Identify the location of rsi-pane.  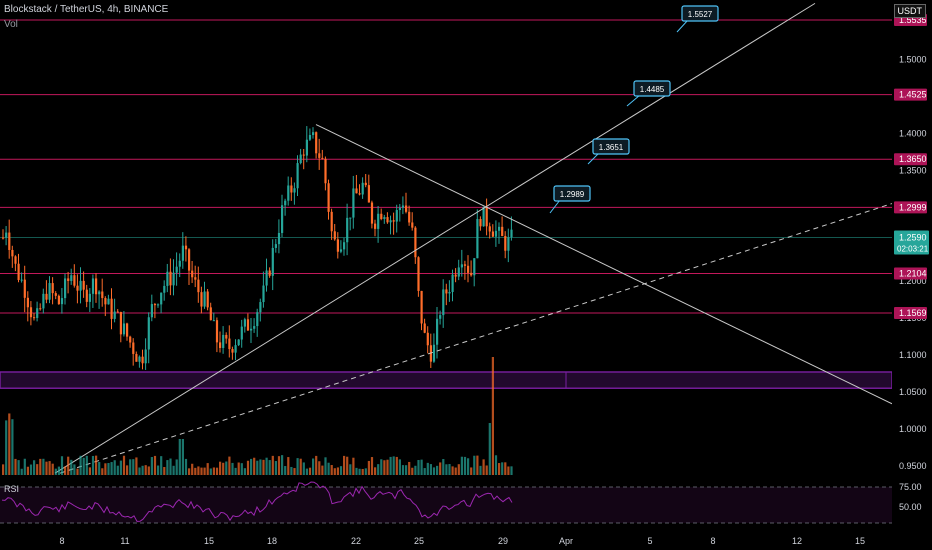
(446, 502).